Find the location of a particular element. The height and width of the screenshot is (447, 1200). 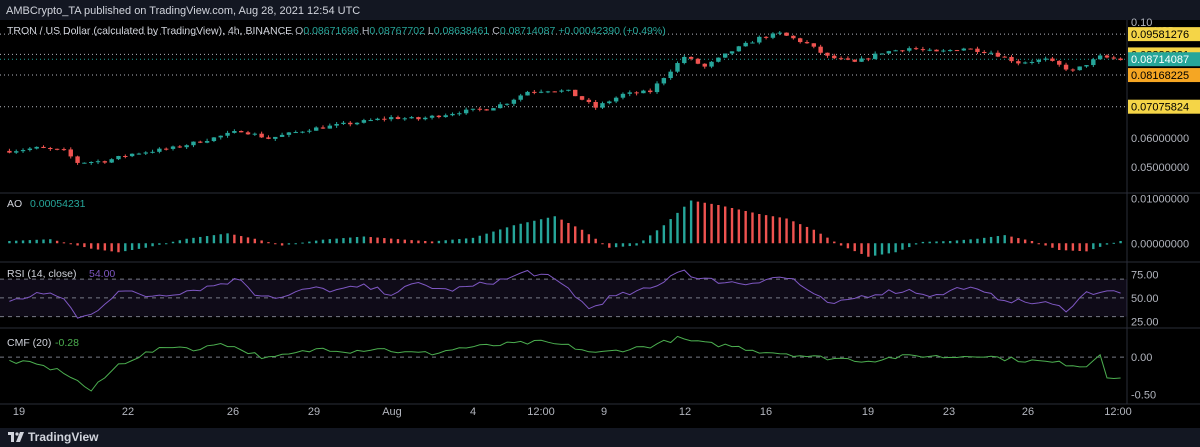

rsi-tick-label: 25.00 is located at coordinates (1145, 322).